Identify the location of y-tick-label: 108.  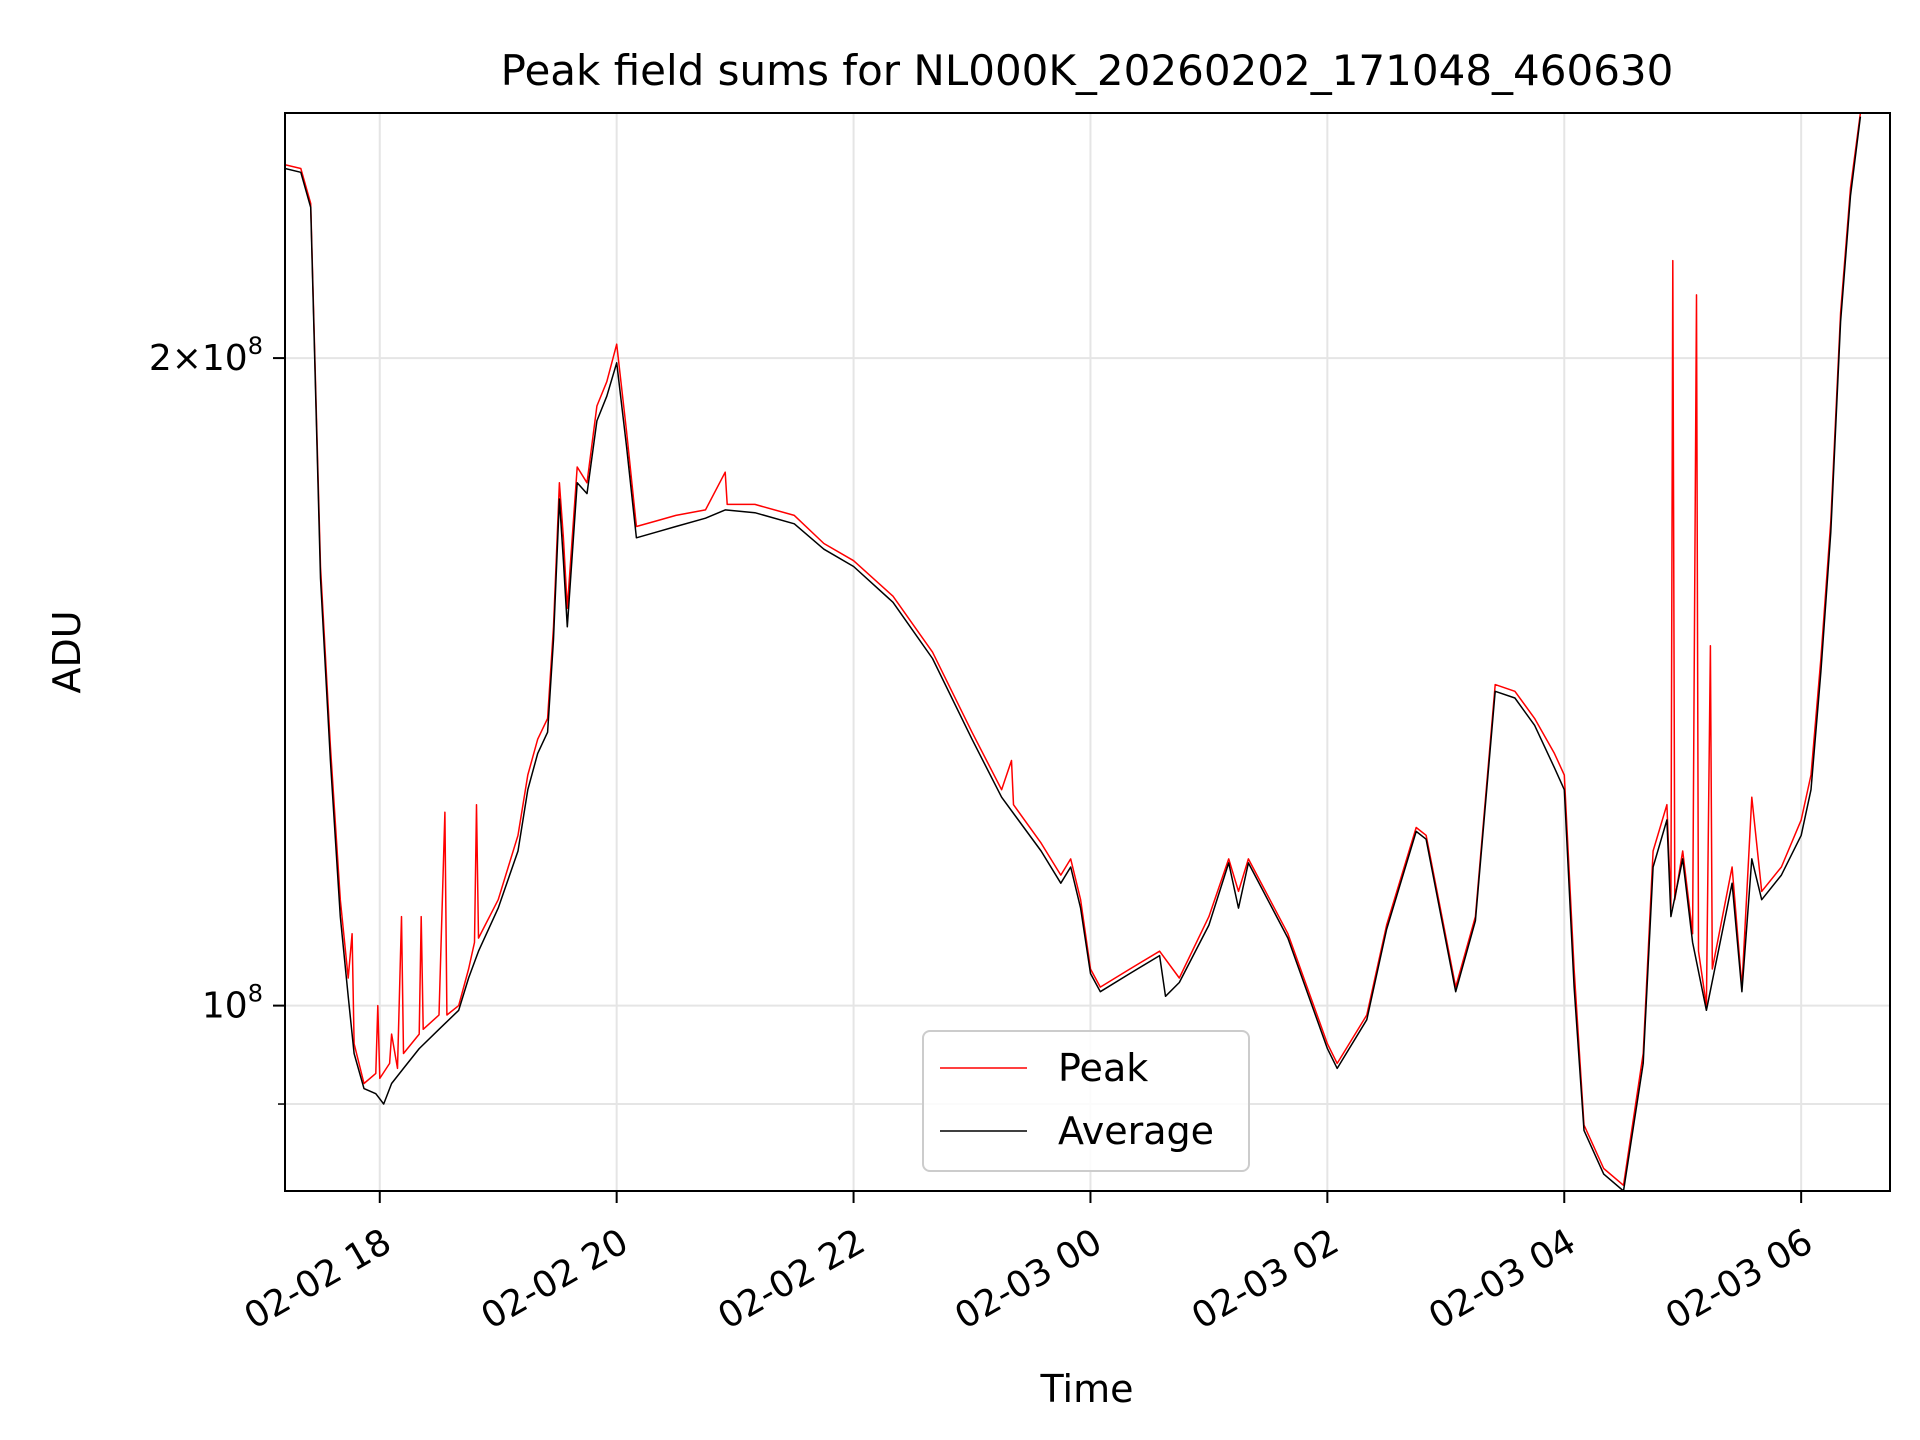
(232, 1003).